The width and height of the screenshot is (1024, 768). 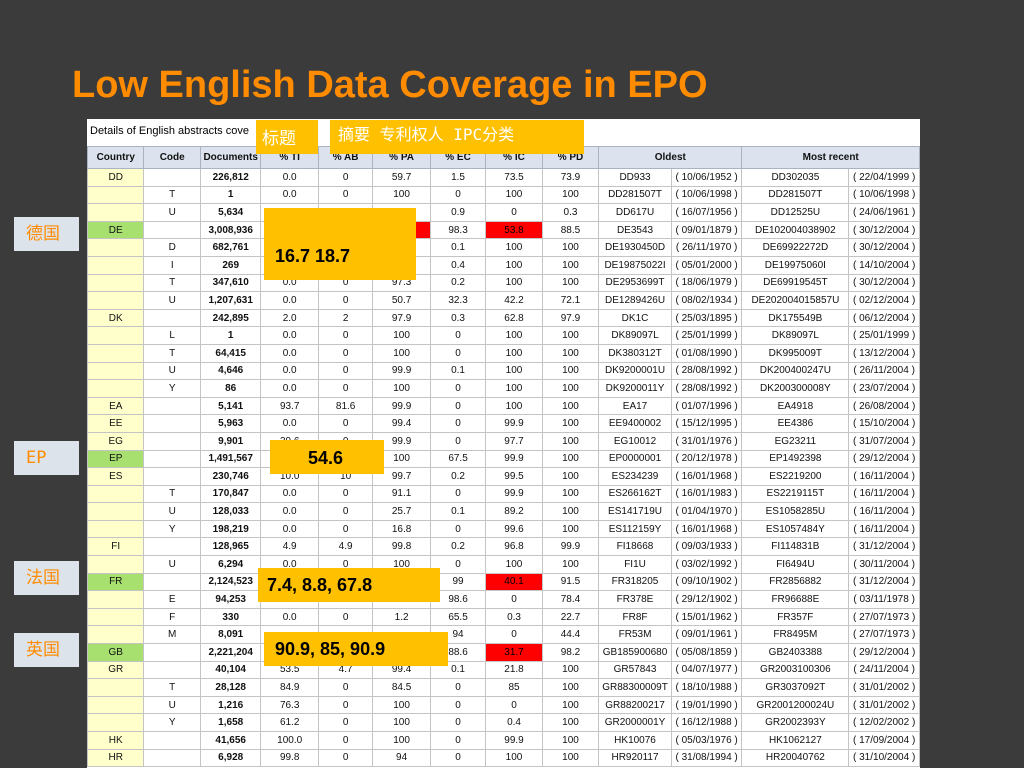 I want to click on cell-ti: 84.9, so click(x=289, y=687).